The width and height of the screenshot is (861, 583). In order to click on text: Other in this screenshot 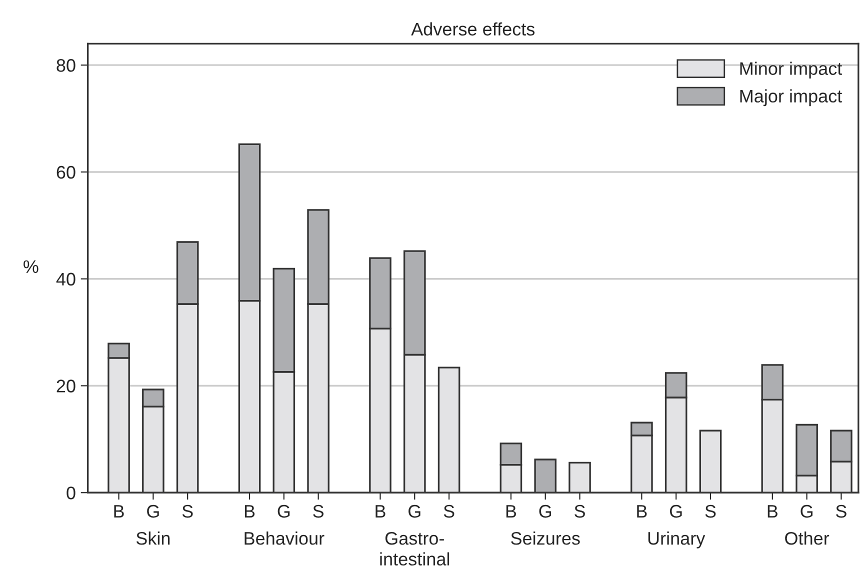, I will do `click(807, 538)`.